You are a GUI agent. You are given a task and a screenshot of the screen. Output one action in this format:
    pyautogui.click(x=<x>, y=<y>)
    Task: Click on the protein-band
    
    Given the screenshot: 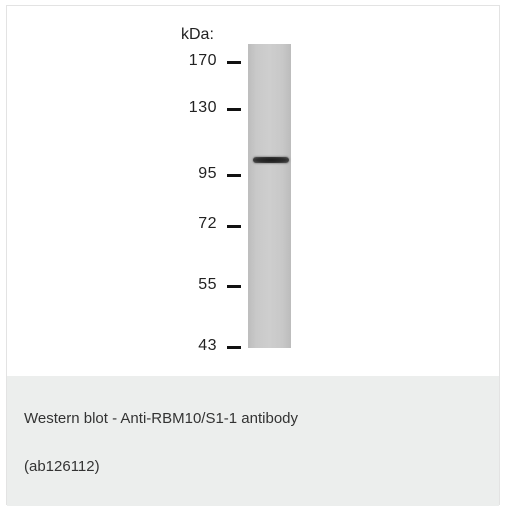 What is the action you would take?
    pyautogui.click(x=271, y=160)
    